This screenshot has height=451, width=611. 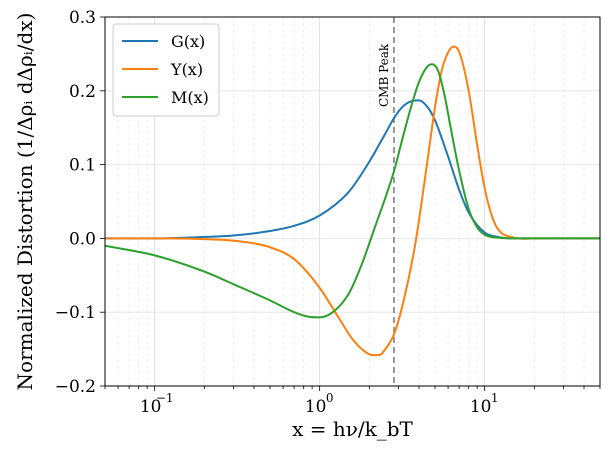 I want to click on legend-box, so click(x=166, y=70).